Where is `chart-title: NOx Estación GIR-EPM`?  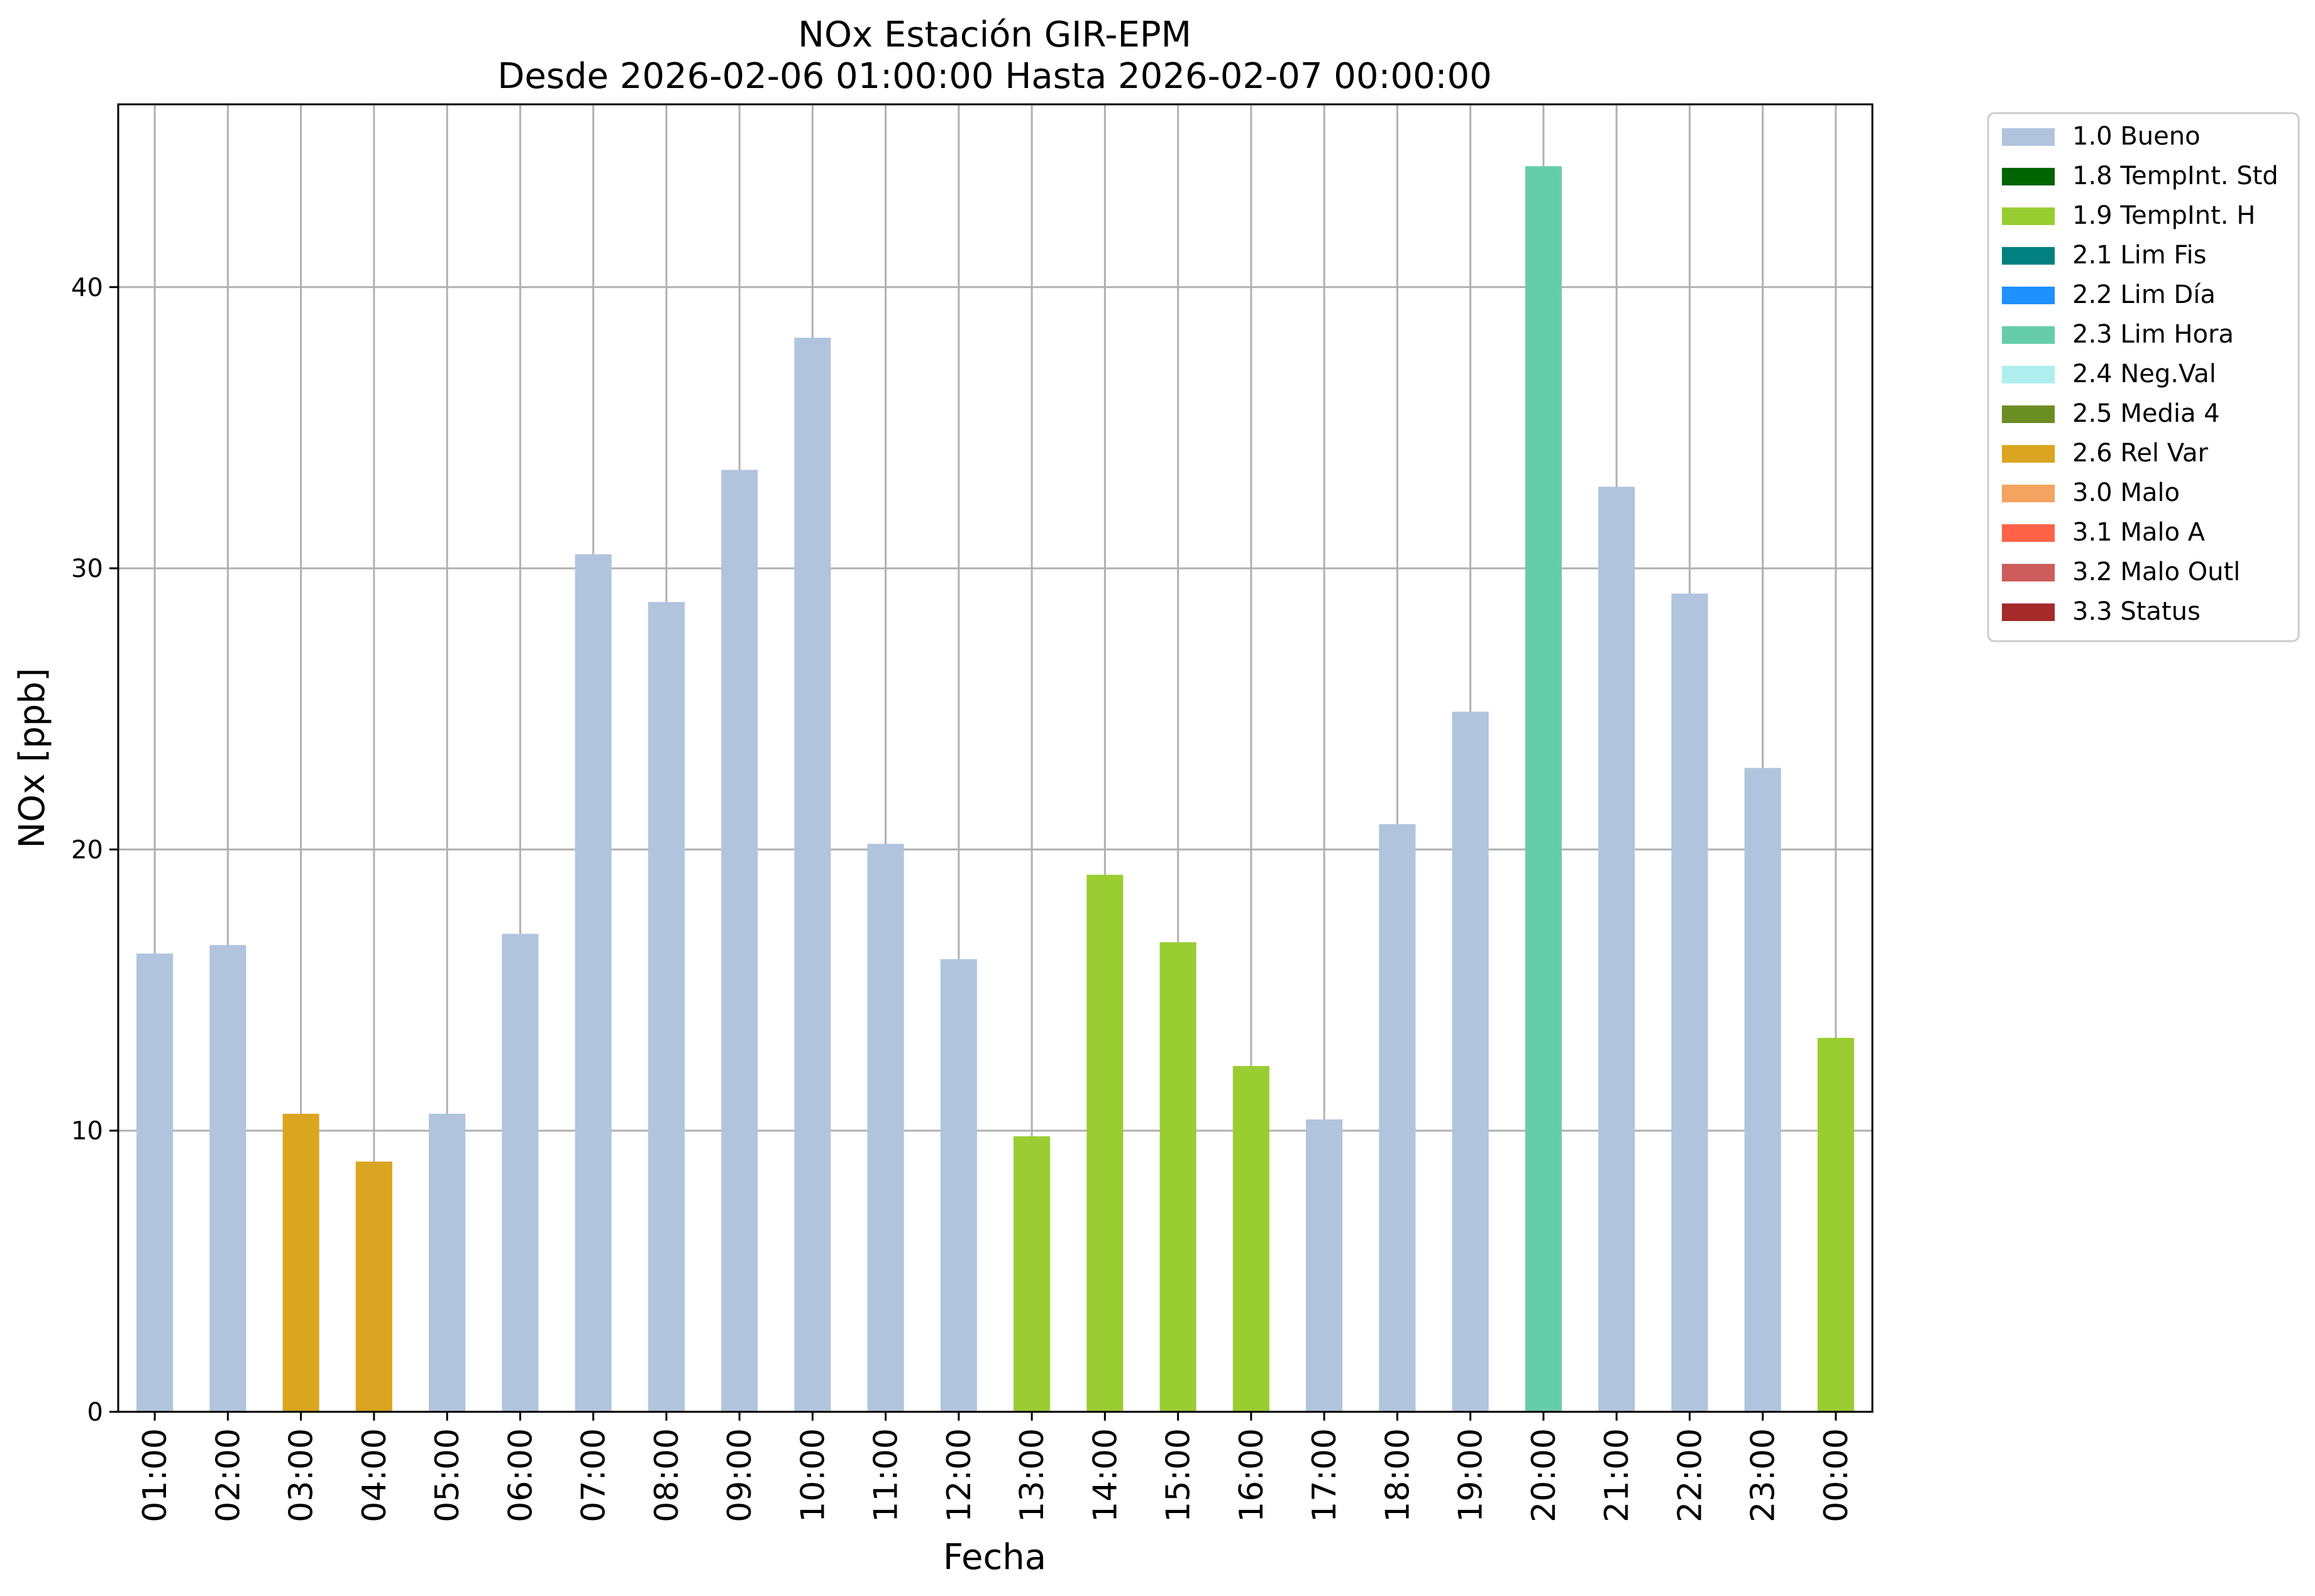 chart-title: NOx Estación GIR-EPM is located at coordinates (994, 34).